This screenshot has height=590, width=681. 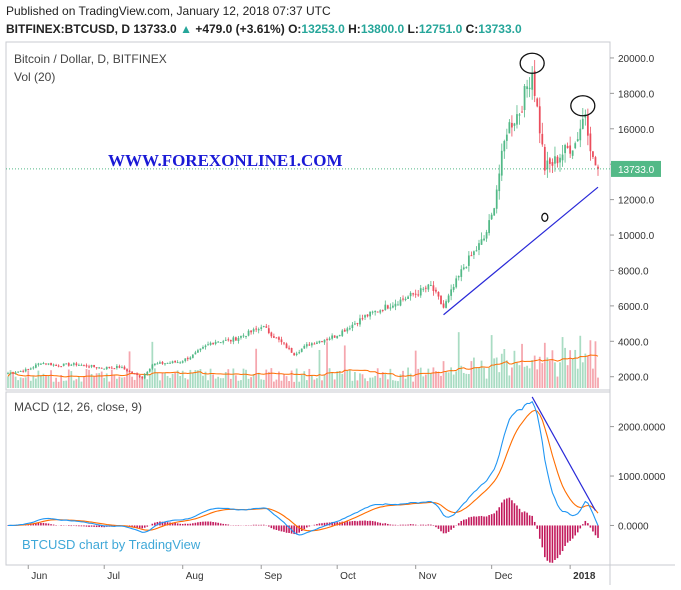 I want to click on macd-trendline, so click(x=563, y=453).